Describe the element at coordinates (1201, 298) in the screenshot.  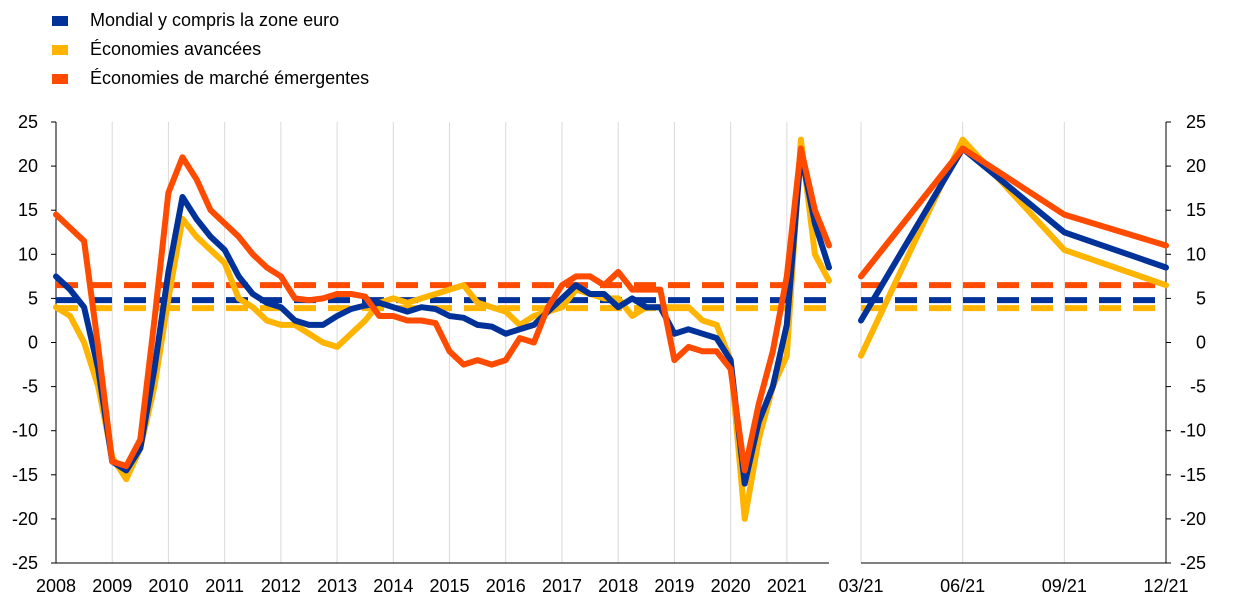
I see `right-y-tick-label-5: 5` at that location.